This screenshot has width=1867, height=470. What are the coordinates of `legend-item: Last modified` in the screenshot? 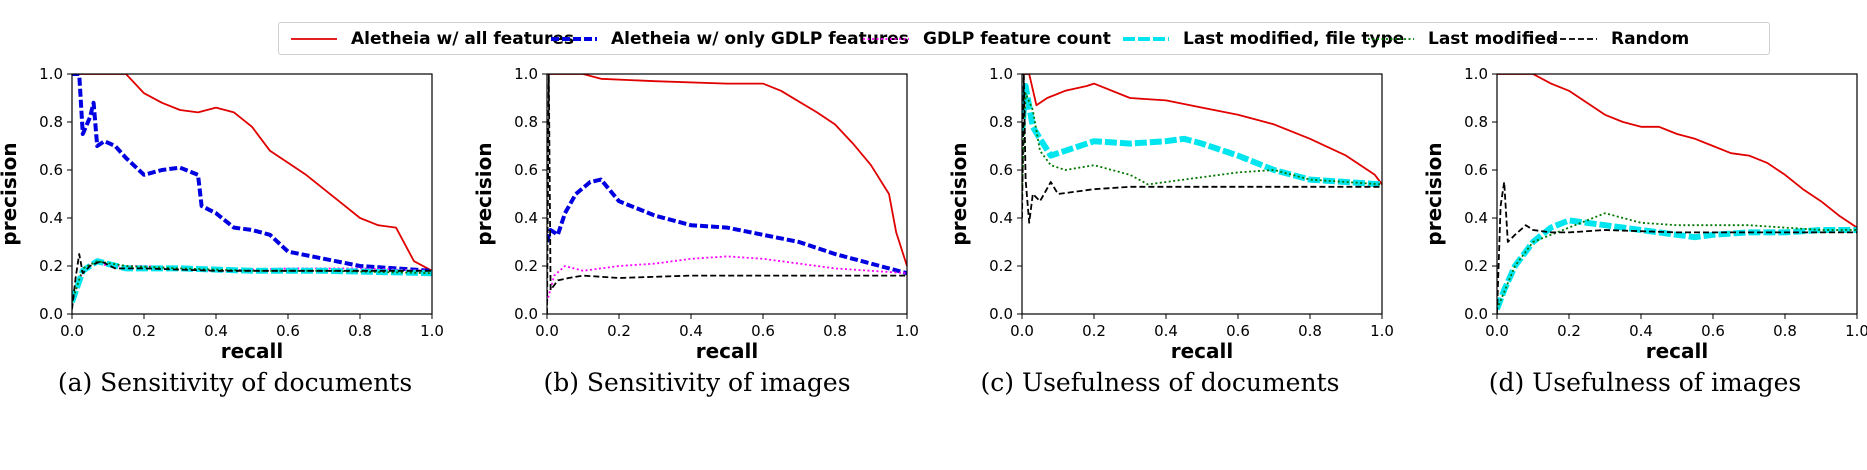 It's located at (1462, 38).